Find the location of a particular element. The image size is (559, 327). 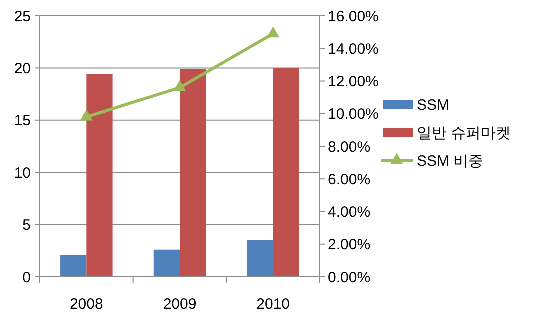

y2-tick-label: 14.00% is located at coordinates (353, 49).